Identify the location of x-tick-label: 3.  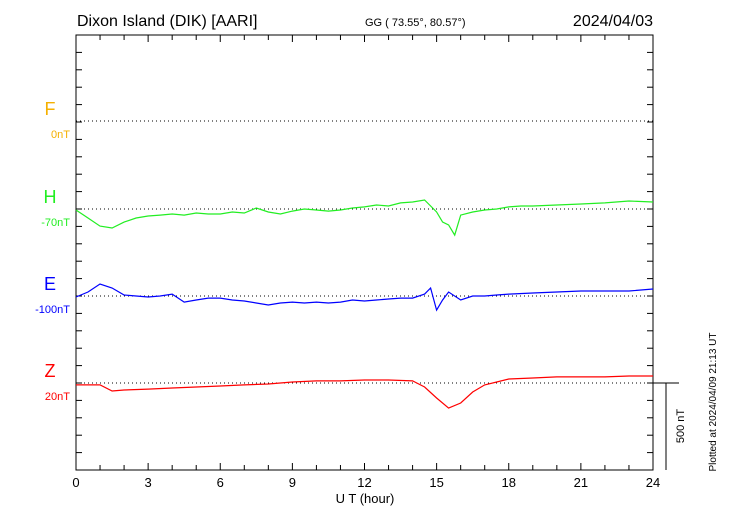
(148, 482).